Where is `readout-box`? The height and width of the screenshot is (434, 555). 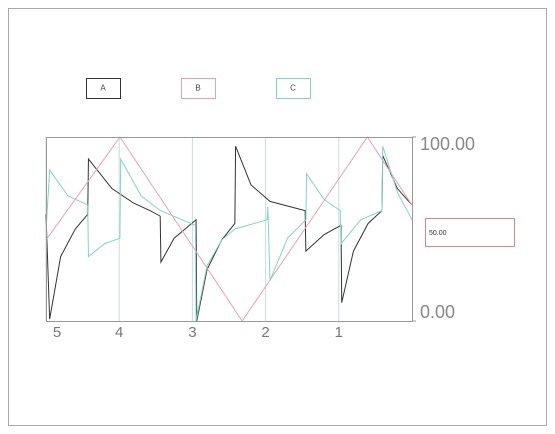 readout-box is located at coordinates (470, 232).